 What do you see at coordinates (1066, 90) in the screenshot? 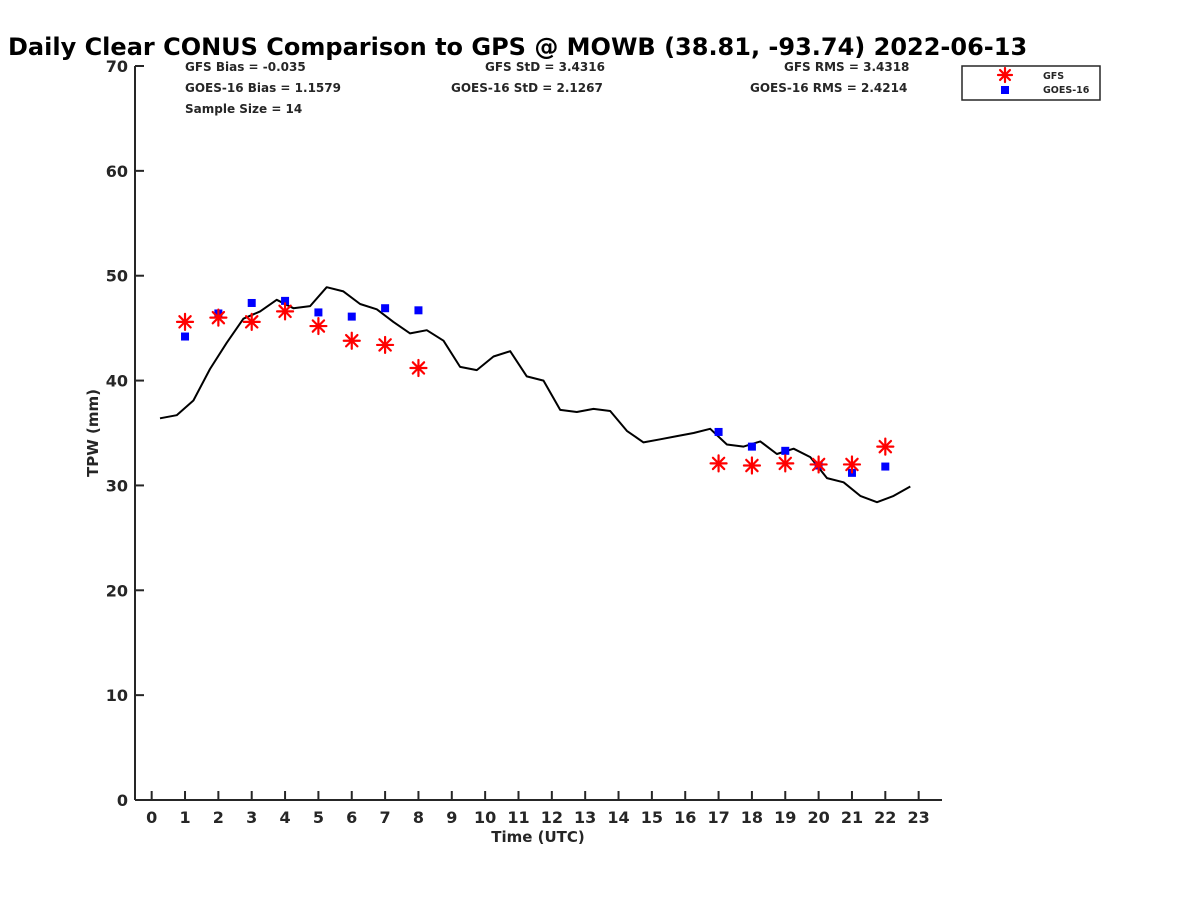
I see `legend-goes-label: GOES-16` at bounding box center [1066, 90].